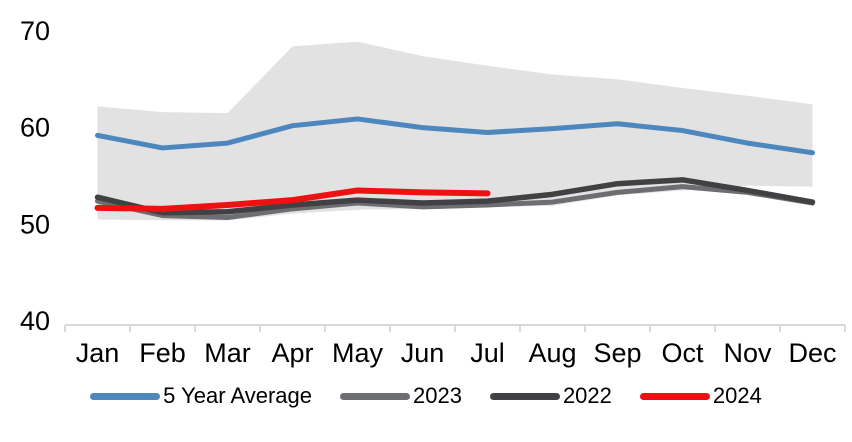 The width and height of the screenshot is (852, 442). What do you see at coordinates (524, 396) in the screenshot?
I see `legend-swatch-2022-icon` at bounding box center [524, 396].